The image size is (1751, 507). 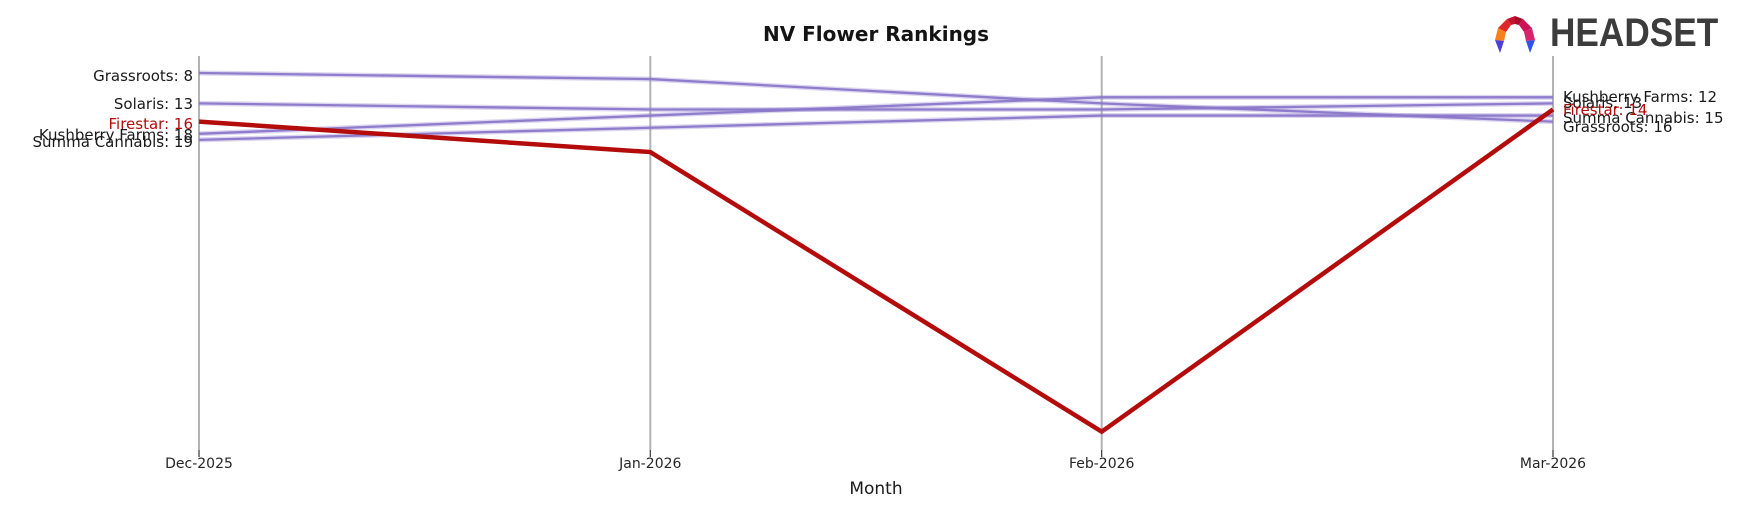 What do you see at coordinates (143, 75) in the screenshot?
I see `start-label-grassroots: Grassroots: 8` at bounding box center [143, 75].